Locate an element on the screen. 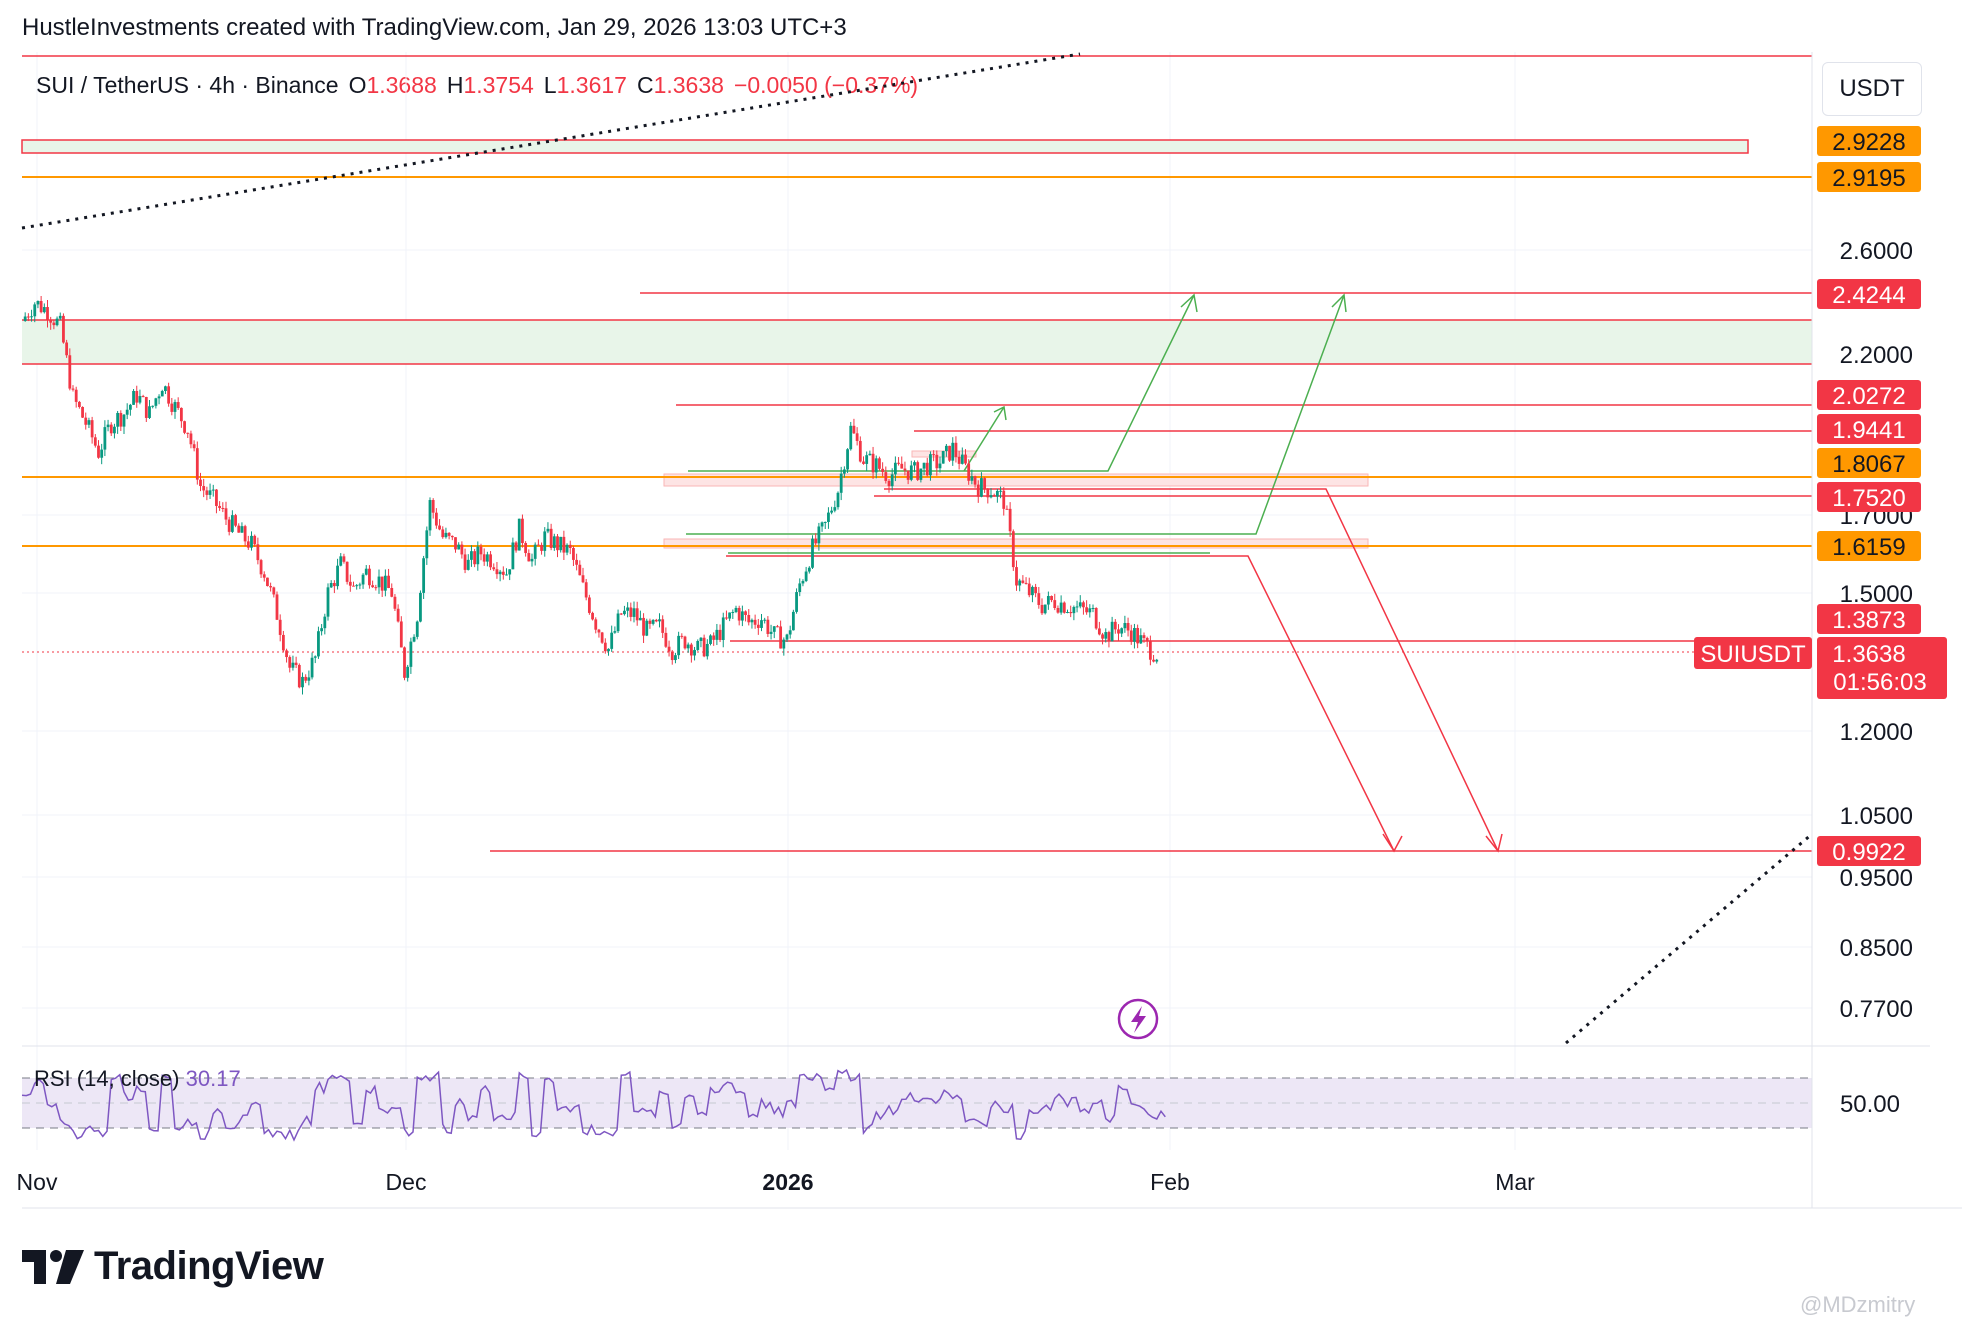 This screenshot has width=1978, height=1328. tradingview-logo: TradingView is located at coordinates (173, 1266).